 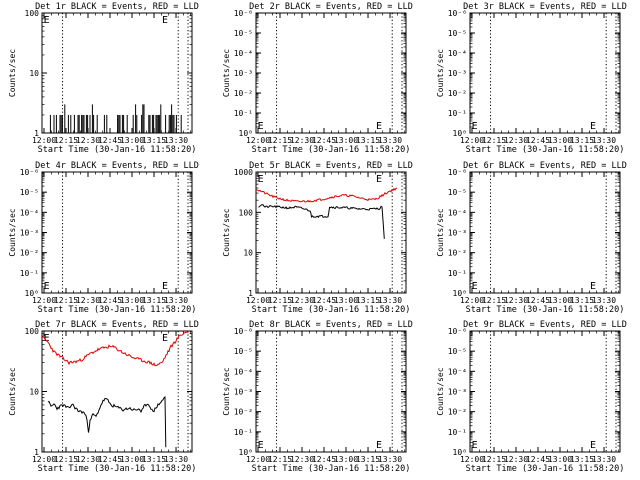 What do you see at coordinates (34, 73) in the screenshot?
I see `y-tick-label: 10` at bounding box center [34, 73].